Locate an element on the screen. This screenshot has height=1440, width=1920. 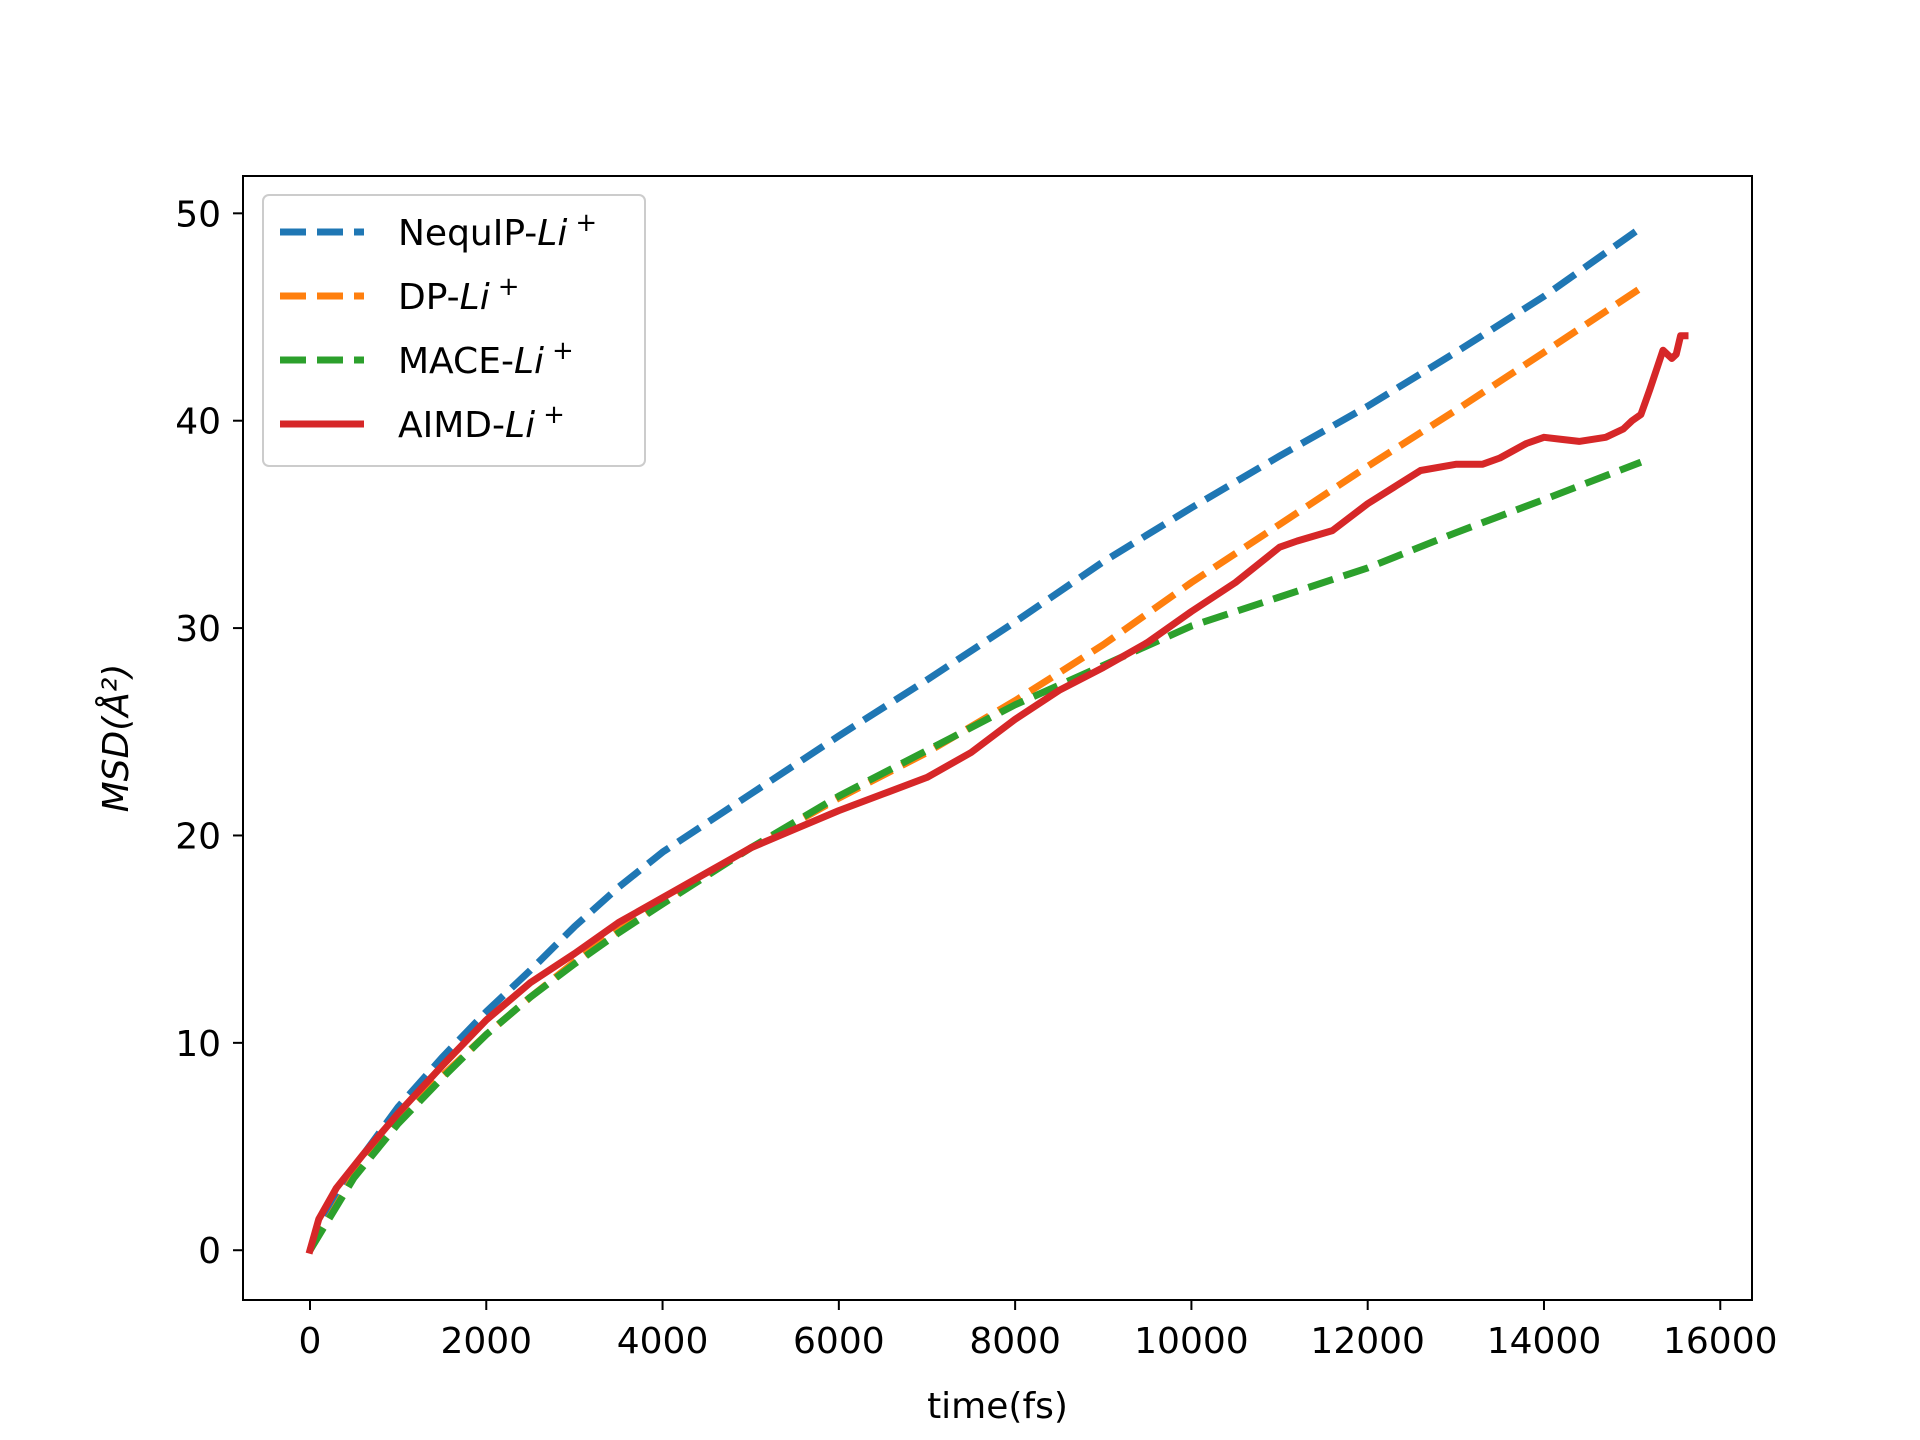
y-tick-label: 0 is located at coordinates (209, 1251).